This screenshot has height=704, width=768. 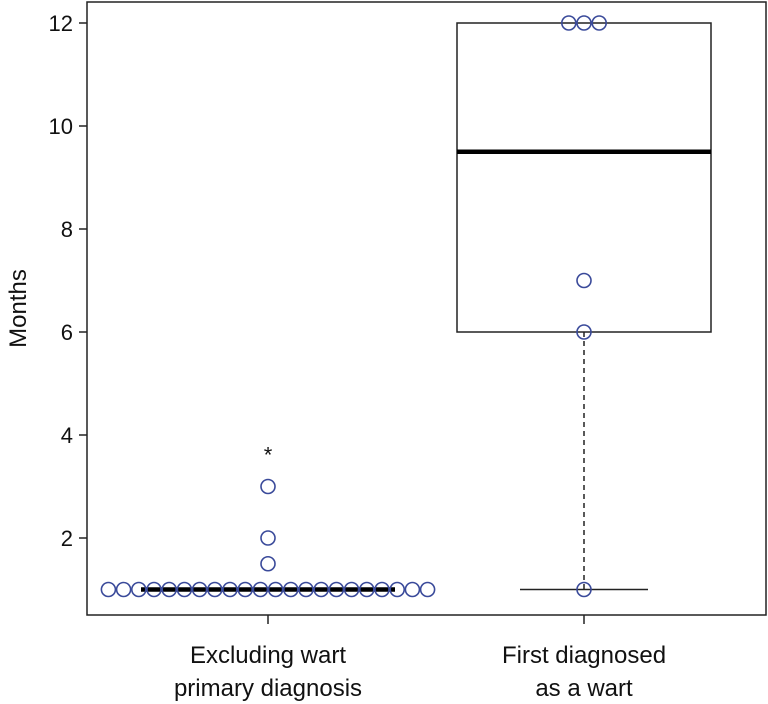 I want to click on box-iqr, so click(x=584, y=177).